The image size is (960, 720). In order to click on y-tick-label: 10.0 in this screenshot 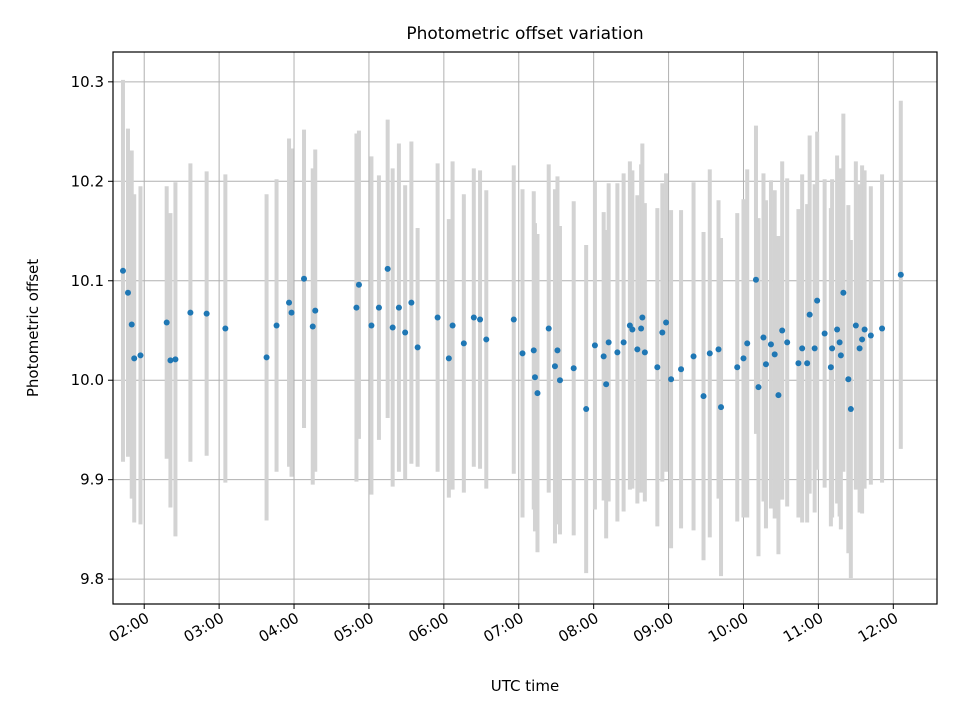, I will do `click(87, 380)`.